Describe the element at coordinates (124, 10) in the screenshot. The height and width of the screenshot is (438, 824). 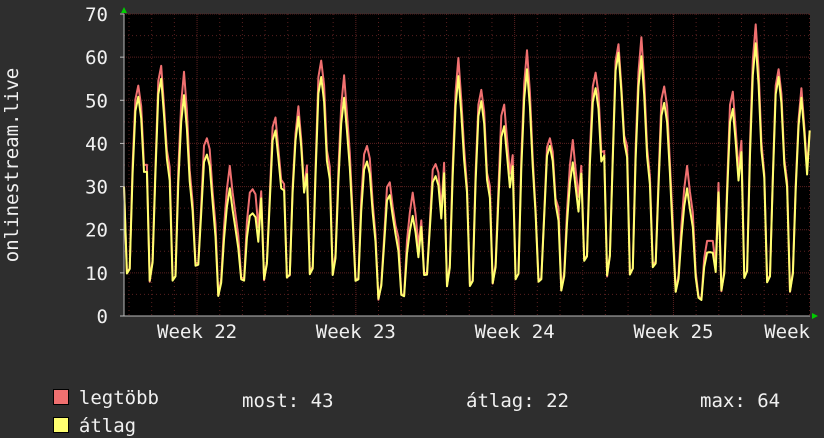
I see `y-axis-arrow` at that location.